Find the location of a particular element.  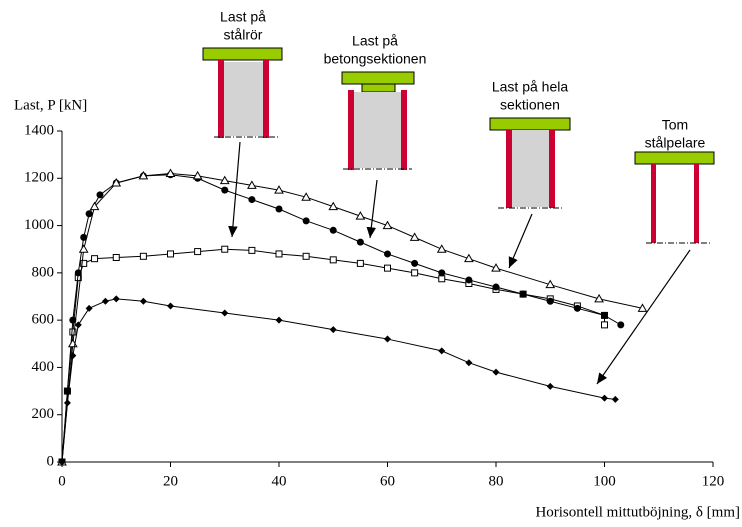

y-tick-label: 600 is located at coordinates (43, 320).